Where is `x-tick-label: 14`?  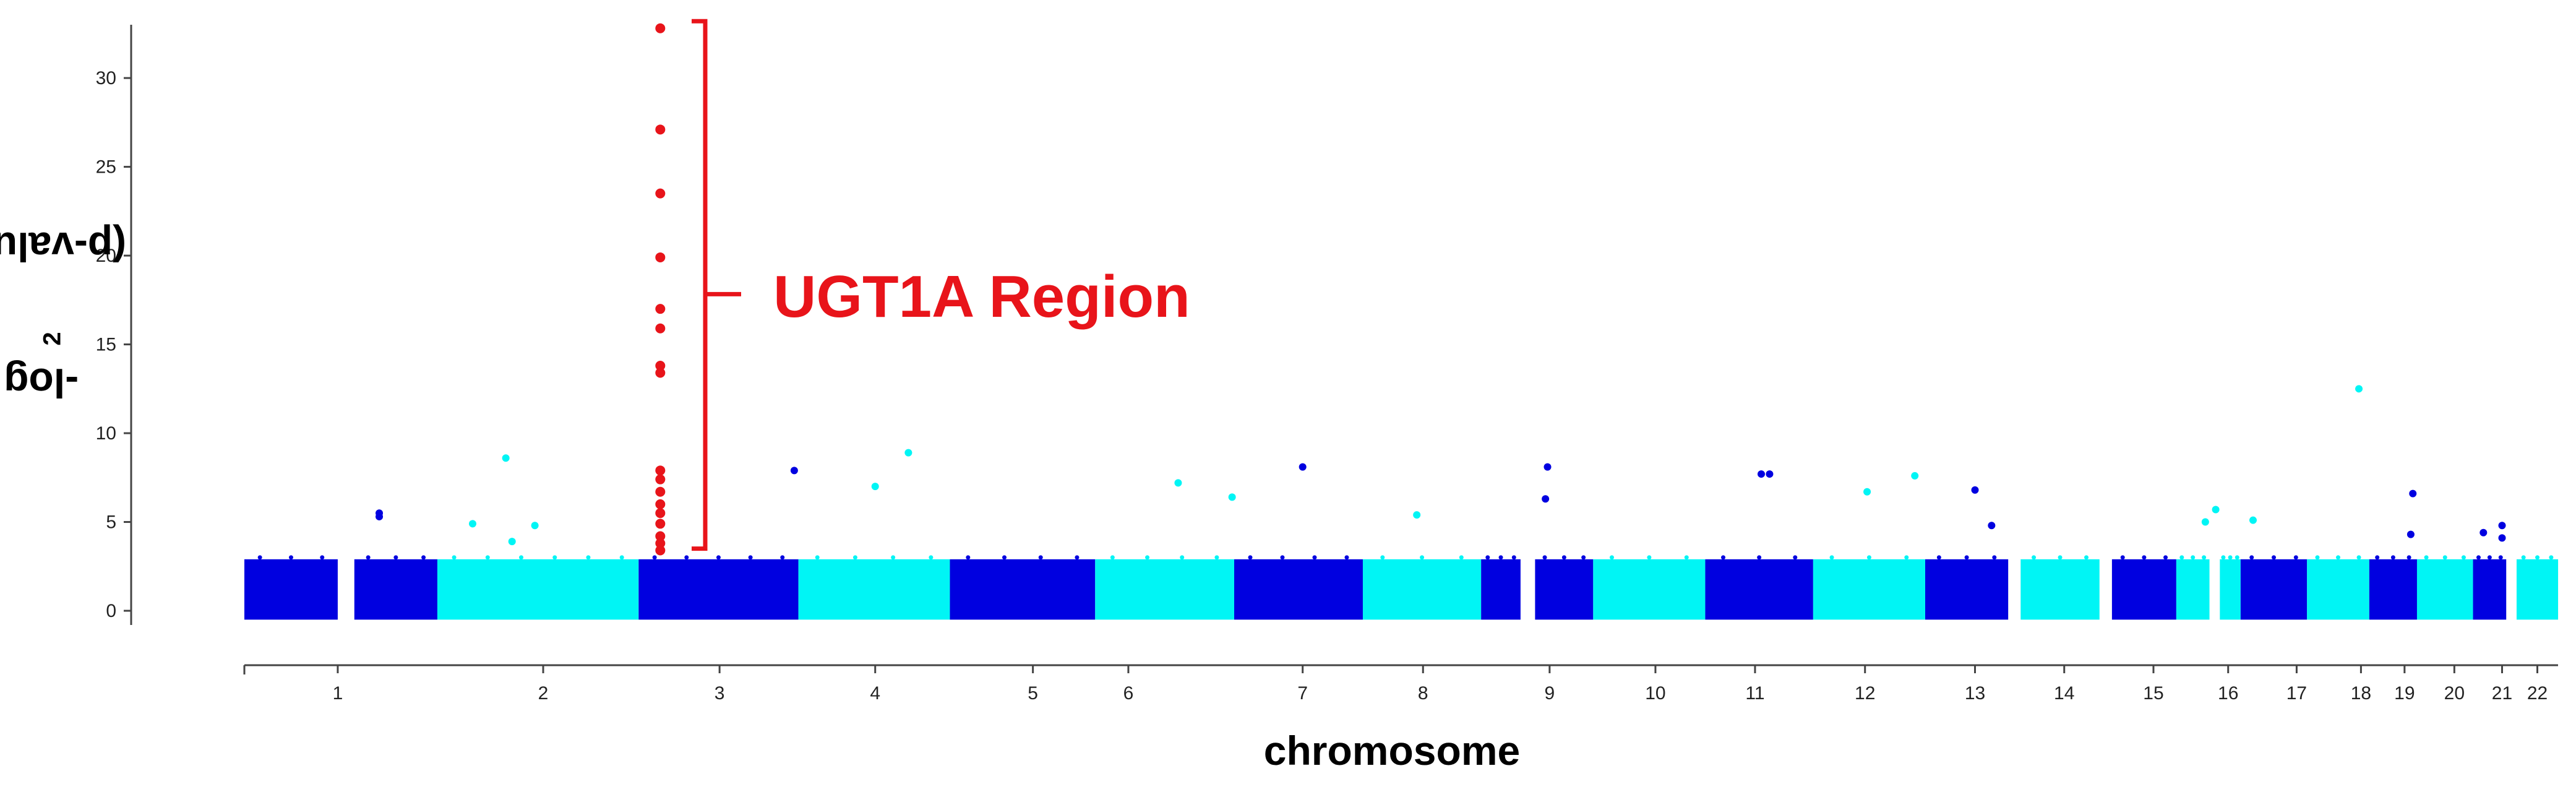
x-tick-label: 14 is located at coordinates (2064, 693).